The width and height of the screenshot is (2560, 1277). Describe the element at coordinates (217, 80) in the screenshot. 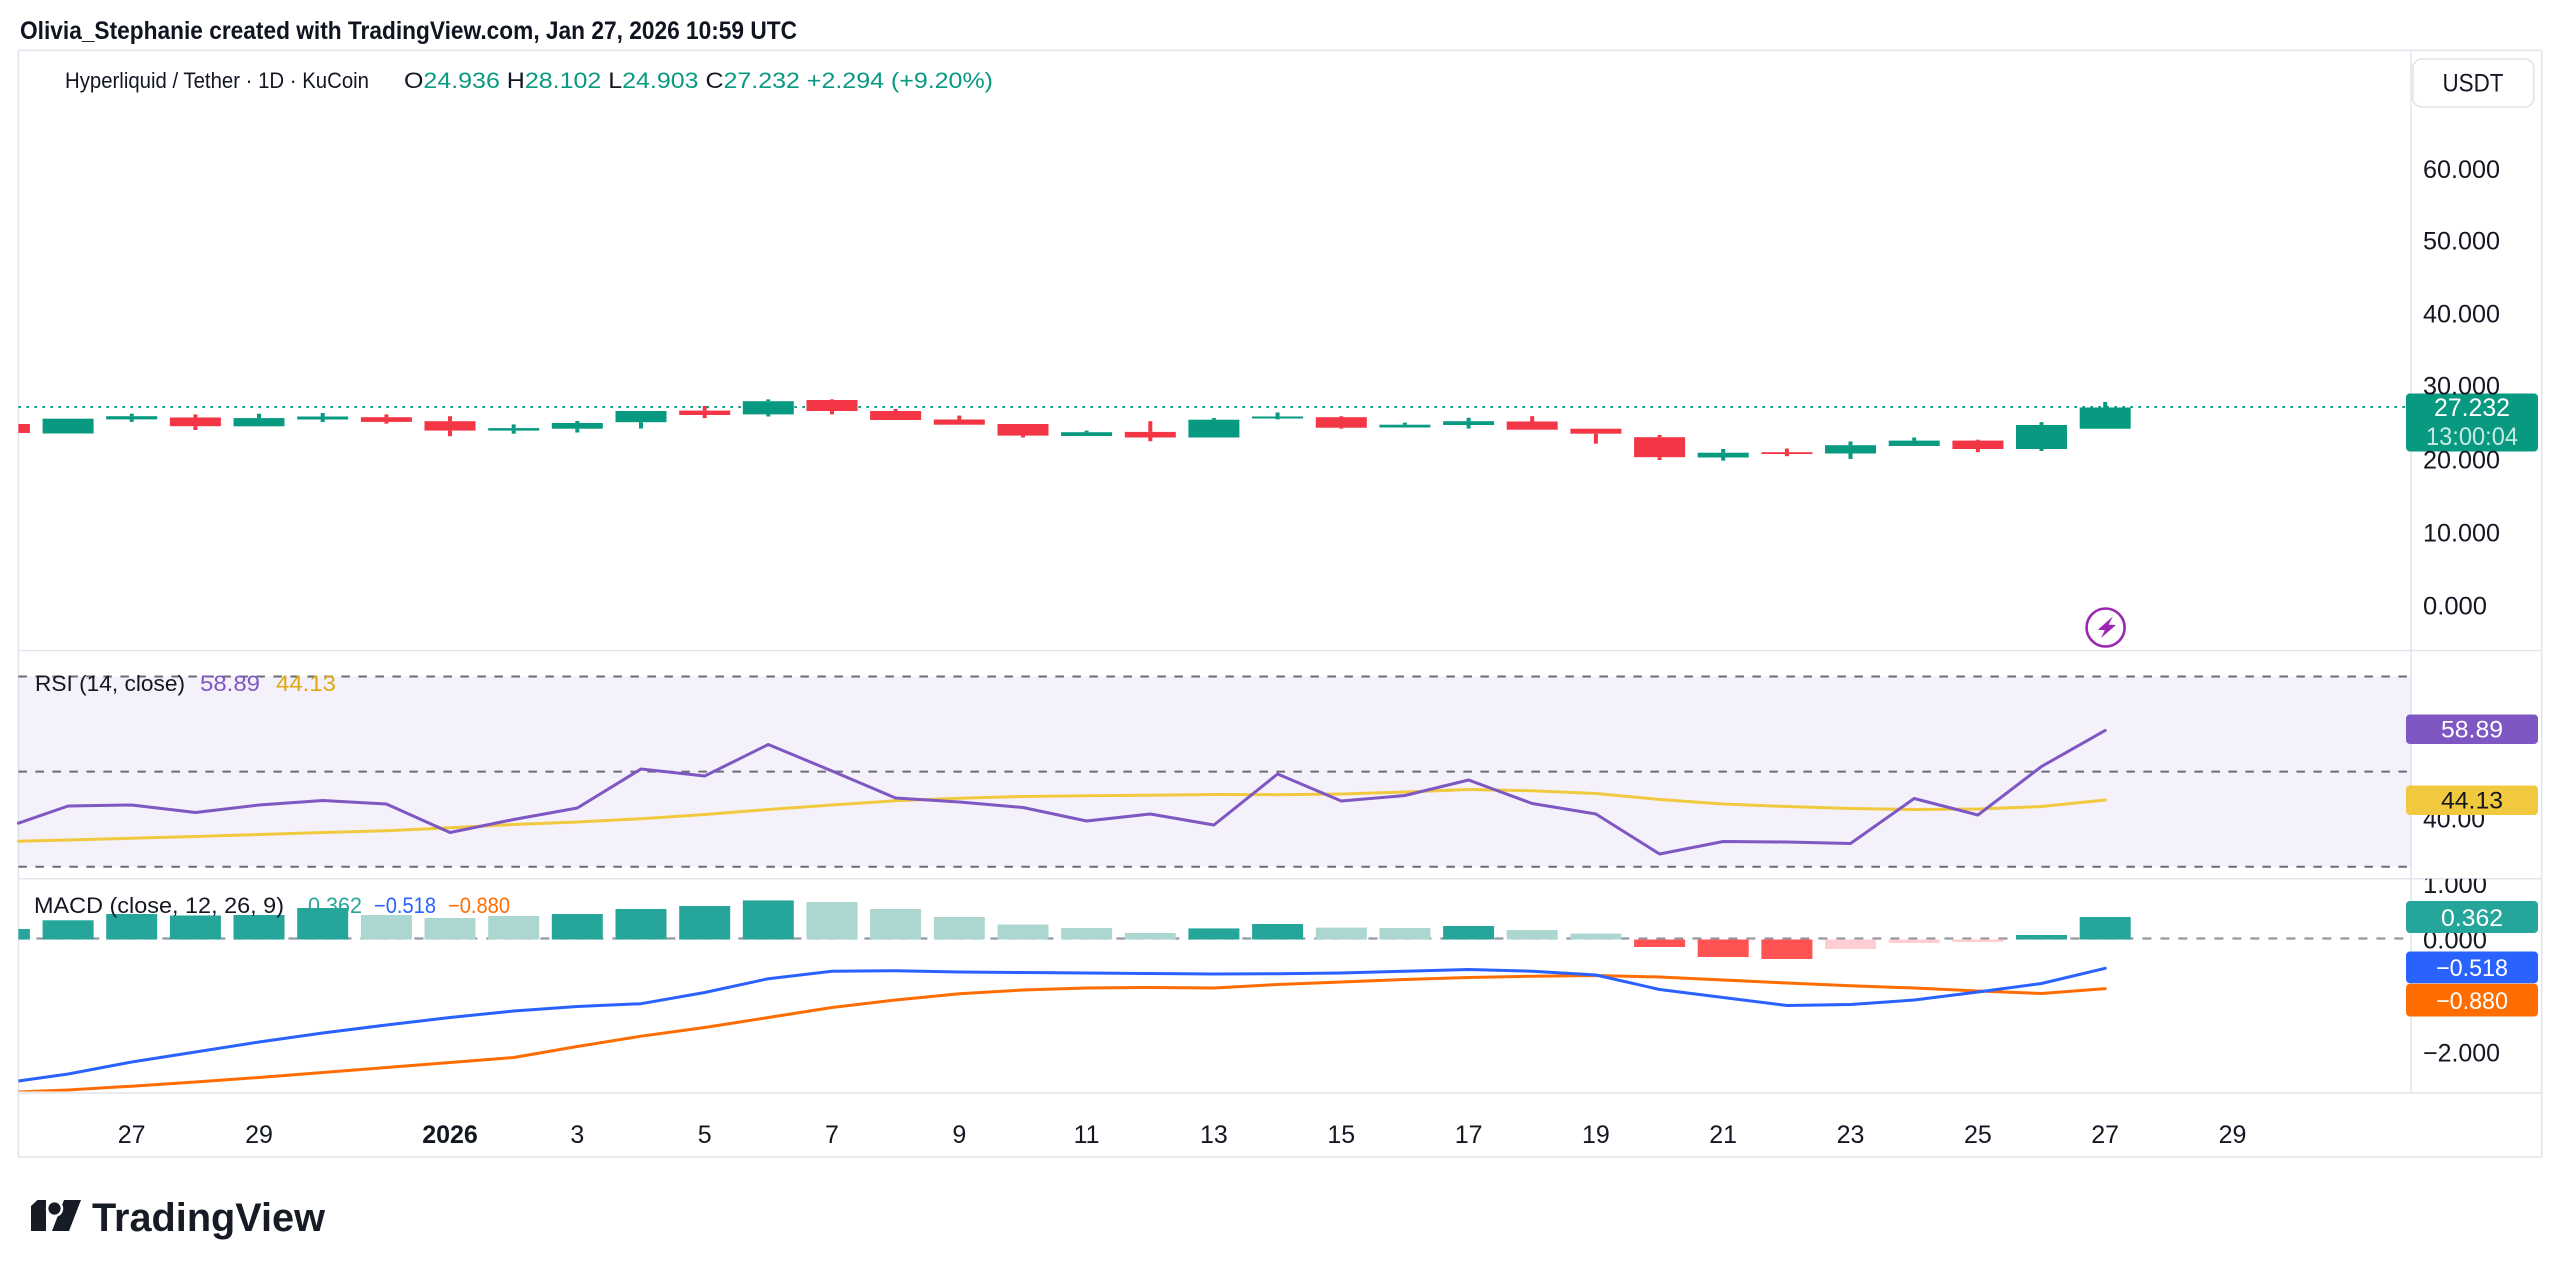

I see `svg-text:Hyperliquid / Tether · 1D · Ku: Hyperliquid / Tether · 1D · KuCoin` at that location.